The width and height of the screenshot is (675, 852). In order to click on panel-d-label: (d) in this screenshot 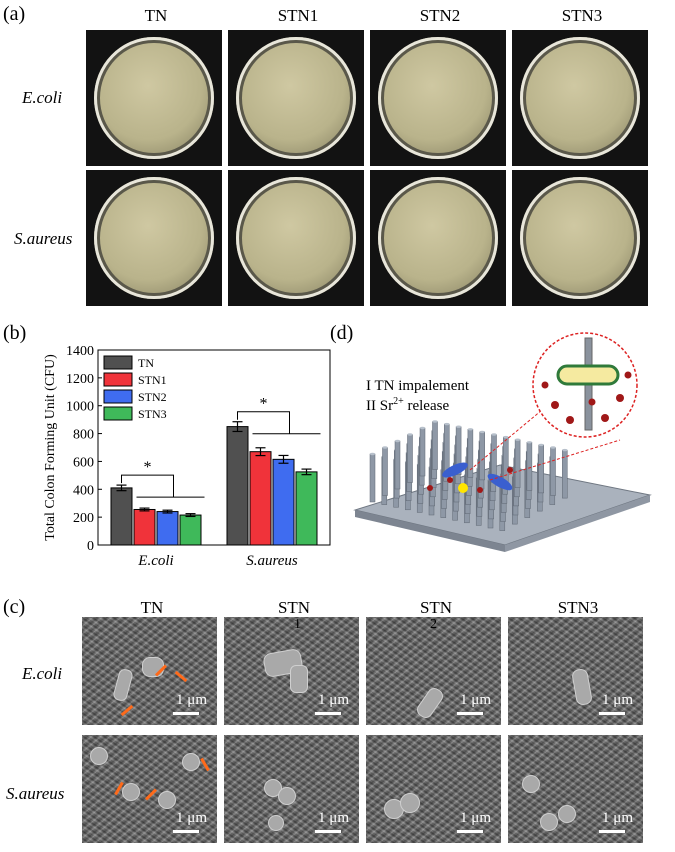, I will do `click(342, 333)`.